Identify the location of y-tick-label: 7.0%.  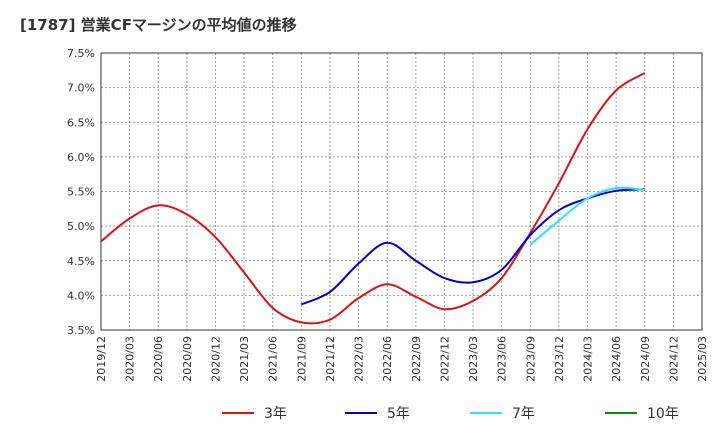
(81, 88).